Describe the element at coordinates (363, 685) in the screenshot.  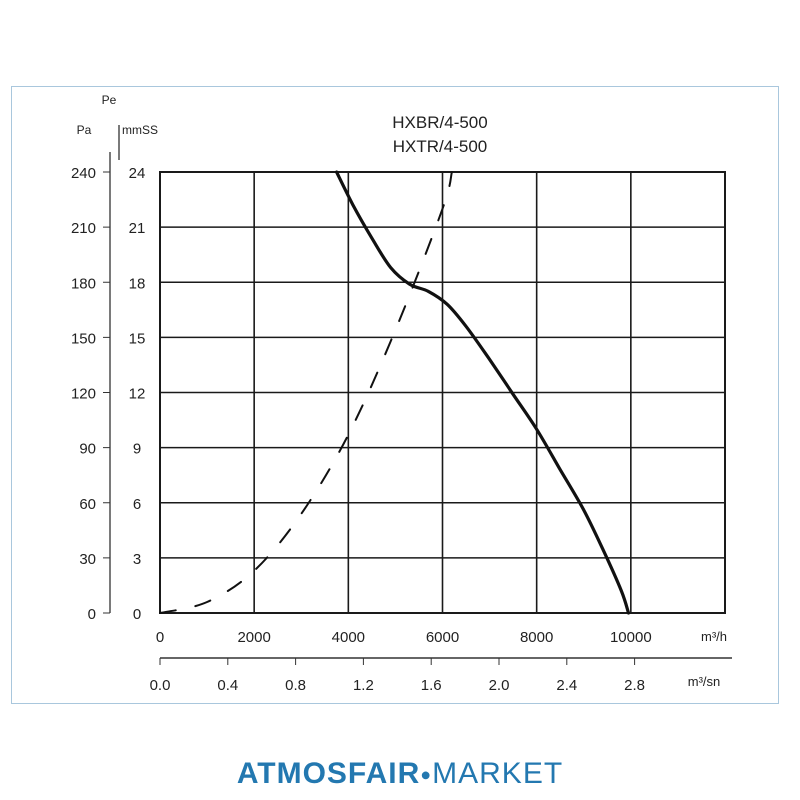
I see `x-tick-label-m3s: 1.2` at that location.